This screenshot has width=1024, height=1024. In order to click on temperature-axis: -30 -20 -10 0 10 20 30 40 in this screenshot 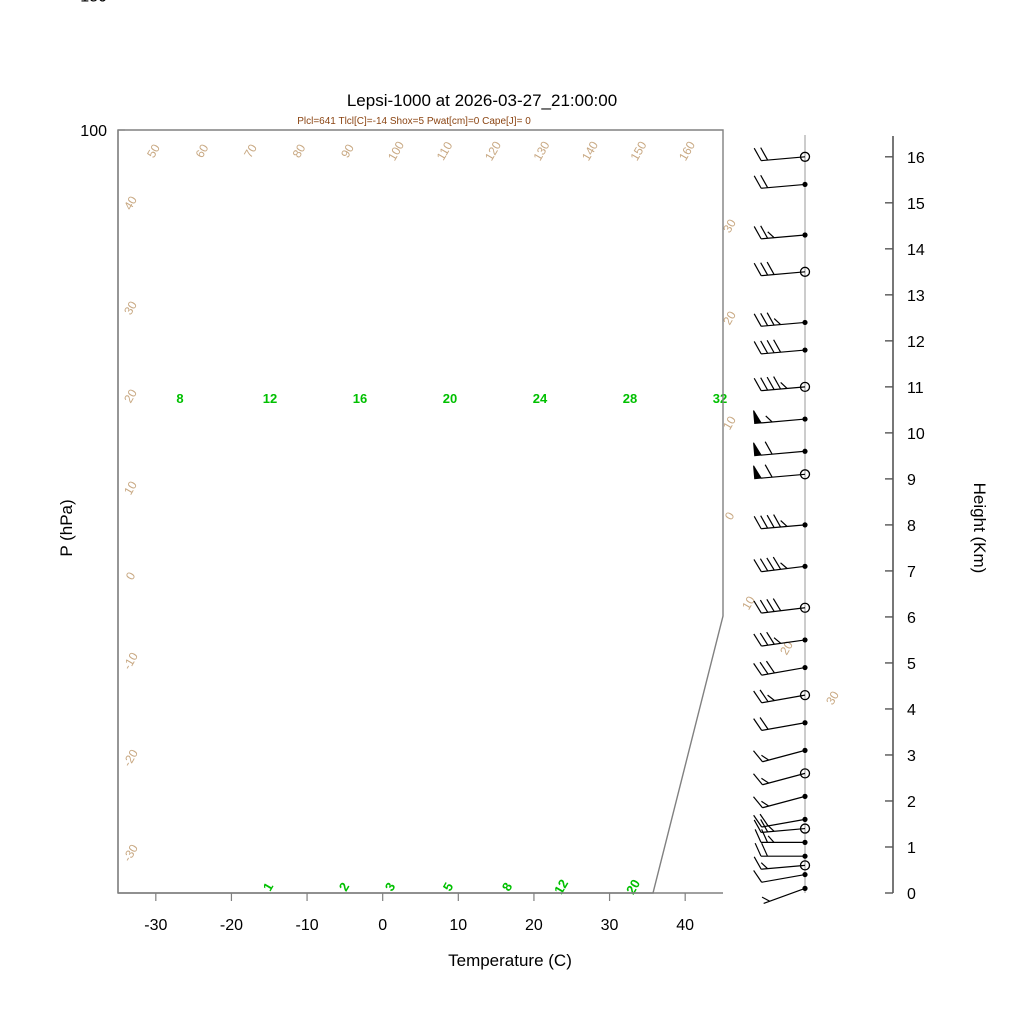, I will do `click(420, 913)`.